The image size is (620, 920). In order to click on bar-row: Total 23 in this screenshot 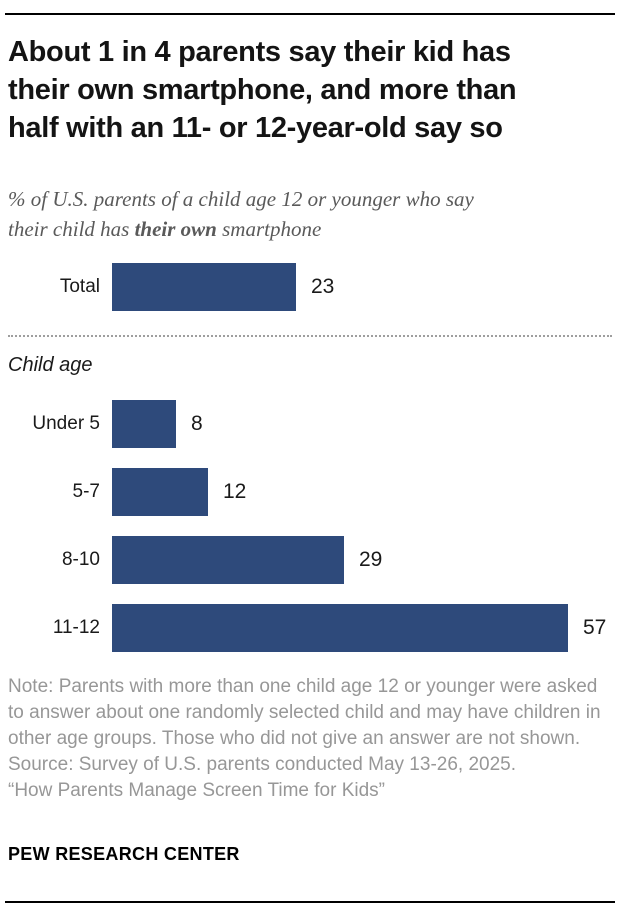, I will do `click(310, 287)`.